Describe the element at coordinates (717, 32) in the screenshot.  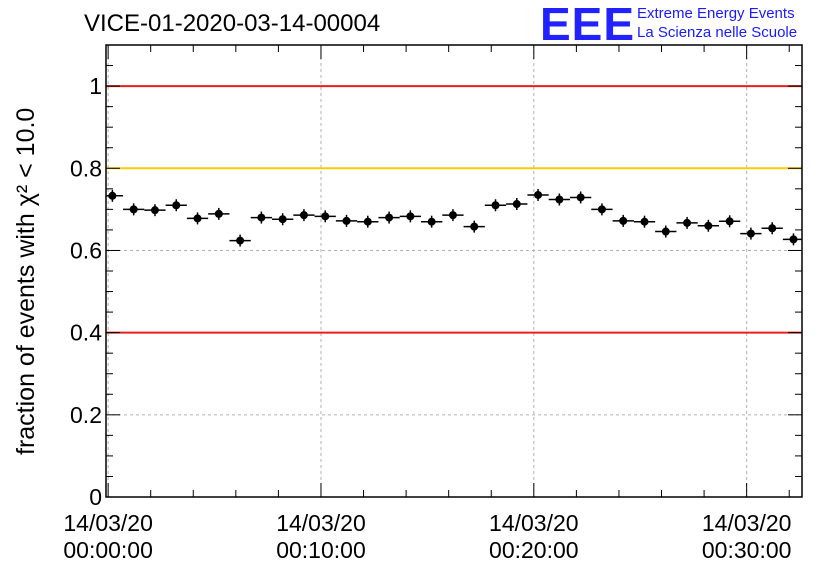
I see `logo-caption-line2: La Scienza nelle Scuole` at that location.